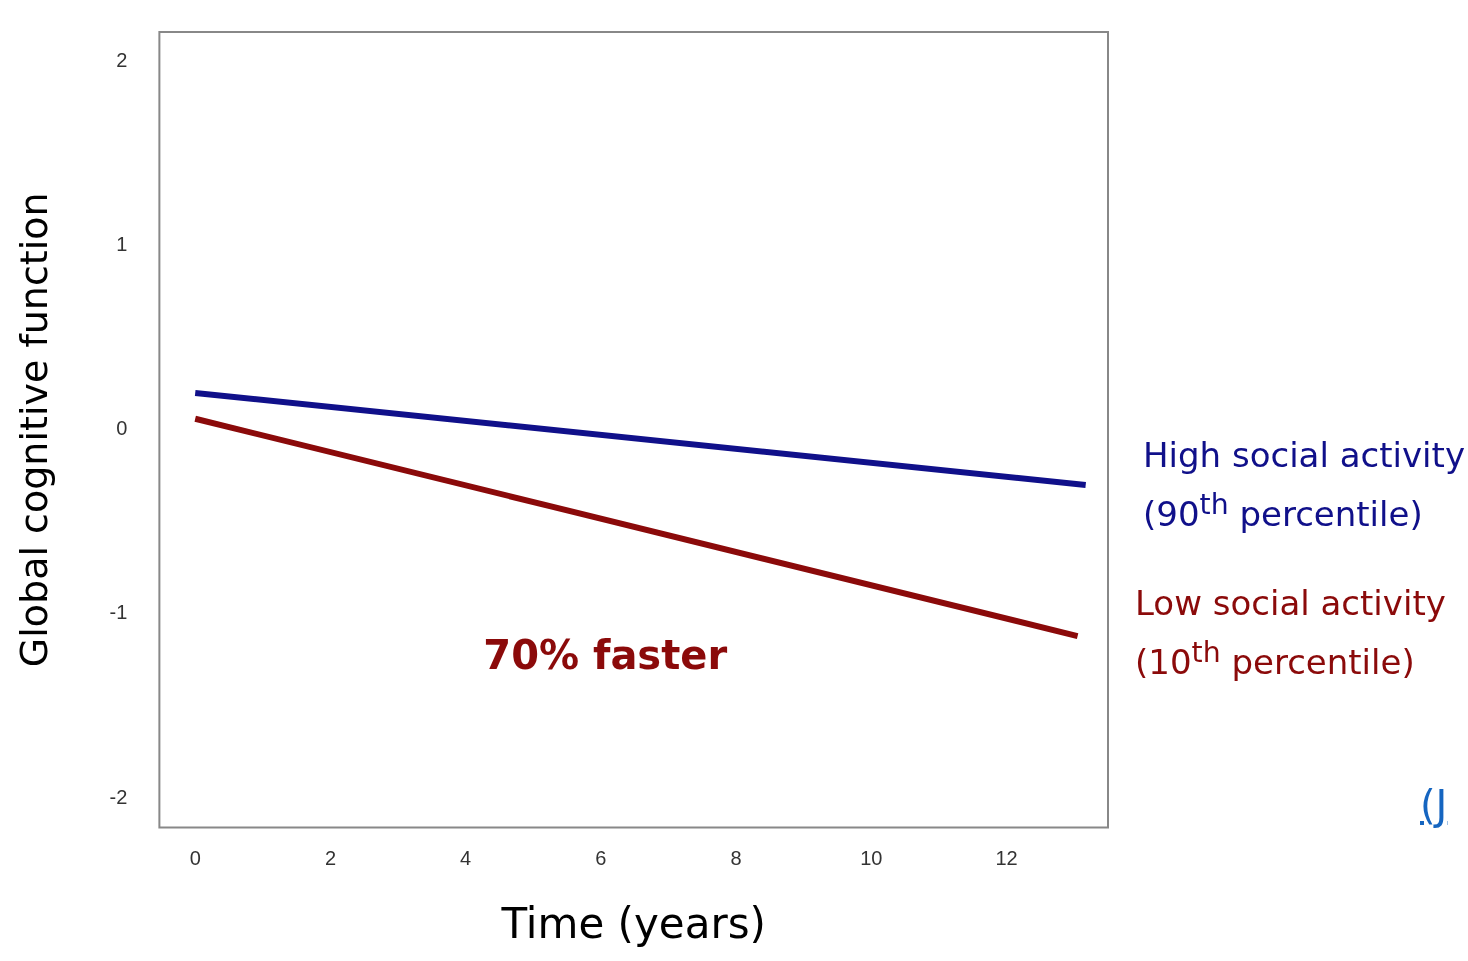  Describe the element at coordinates (122, 59) in the screenshot. I see `y-tick-label: 2` at that location.